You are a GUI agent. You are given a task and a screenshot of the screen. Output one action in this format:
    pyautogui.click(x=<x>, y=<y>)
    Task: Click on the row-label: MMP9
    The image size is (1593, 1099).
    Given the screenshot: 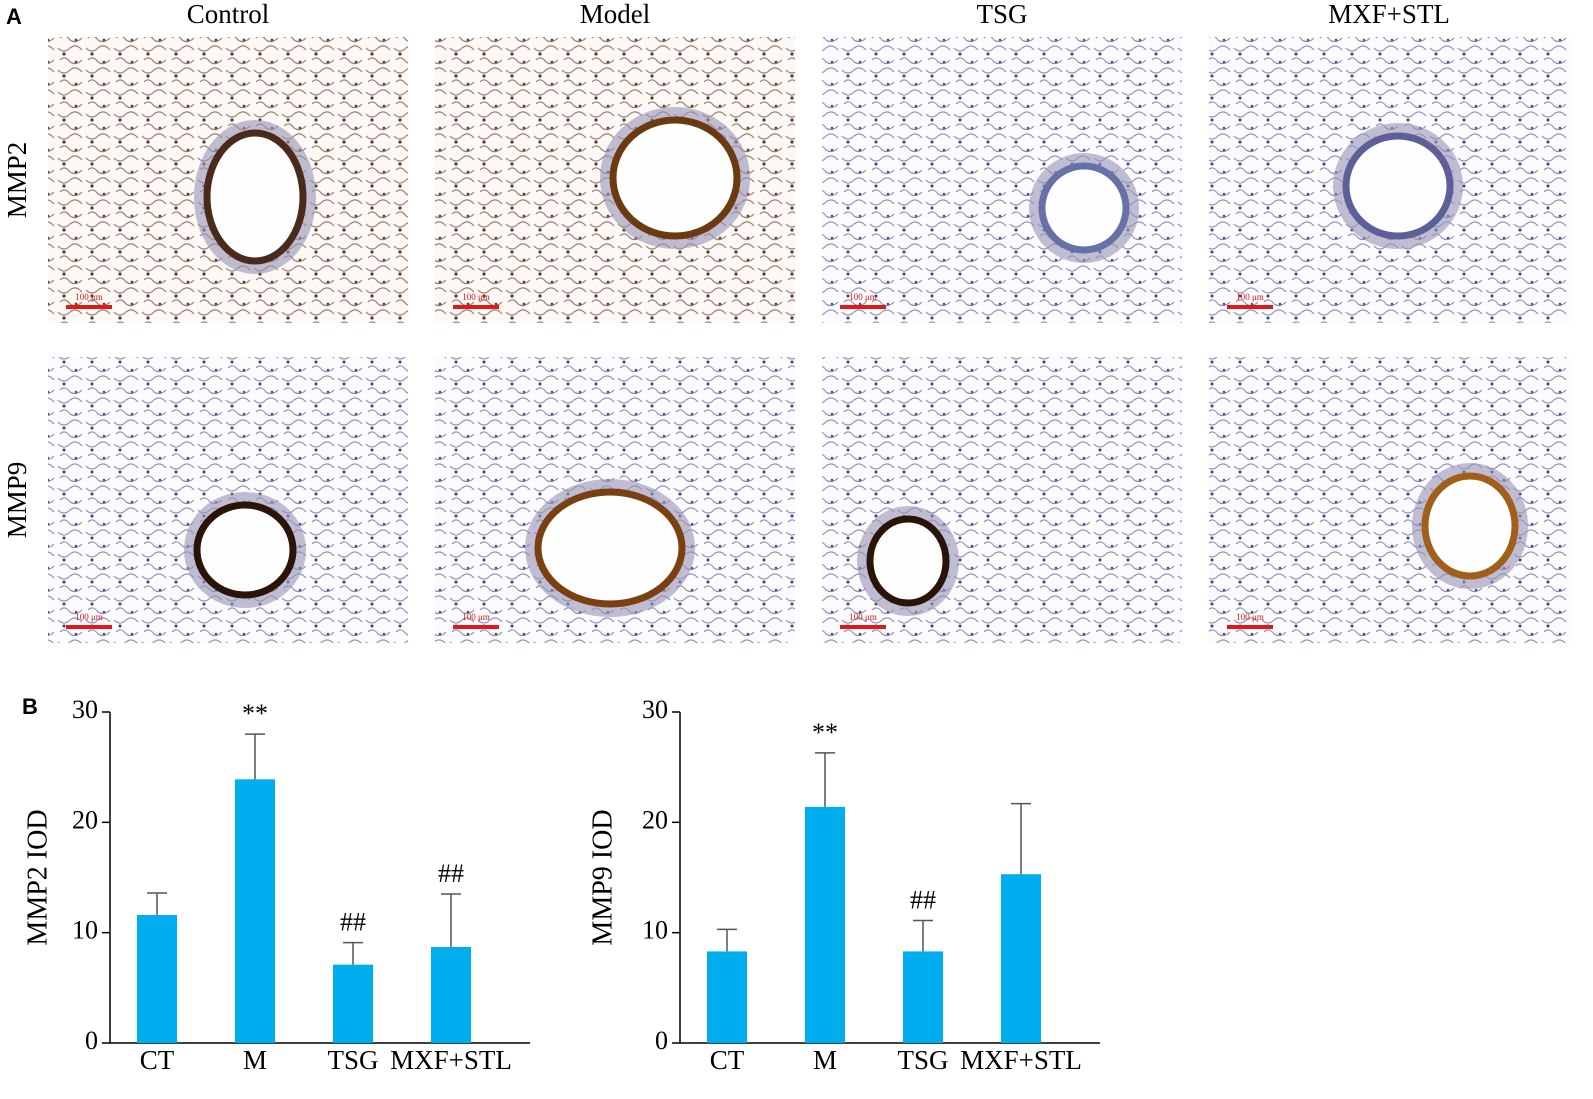 What is the action you would take?
    pyautogui.click(x=17, y=500)
    